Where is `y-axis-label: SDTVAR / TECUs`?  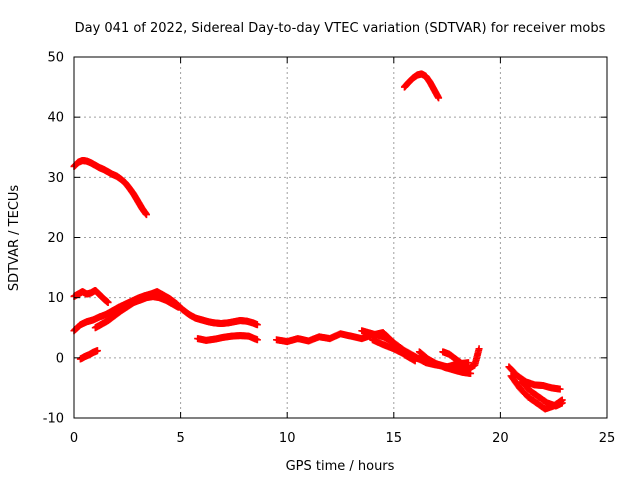 y-axis-label: SDTVAR / TECUs is located at coordinates (14, 238).